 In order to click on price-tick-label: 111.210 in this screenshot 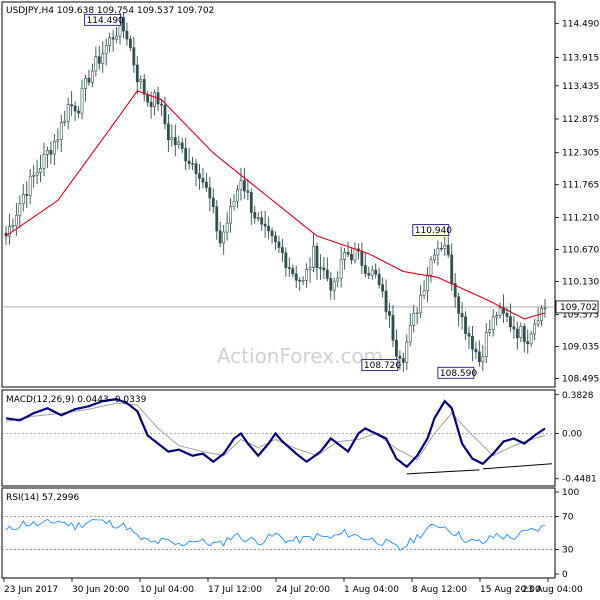, I will do `click(580, 219)`.